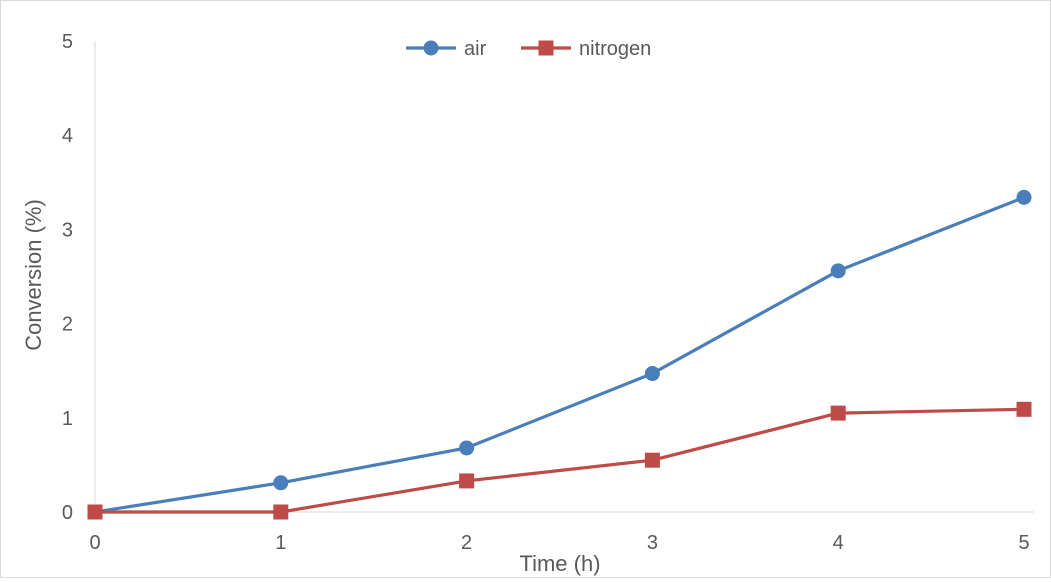 The width and height of the screenshot is (1051, 582). I want to click on legend: air nitrogen, so click(528, 49).